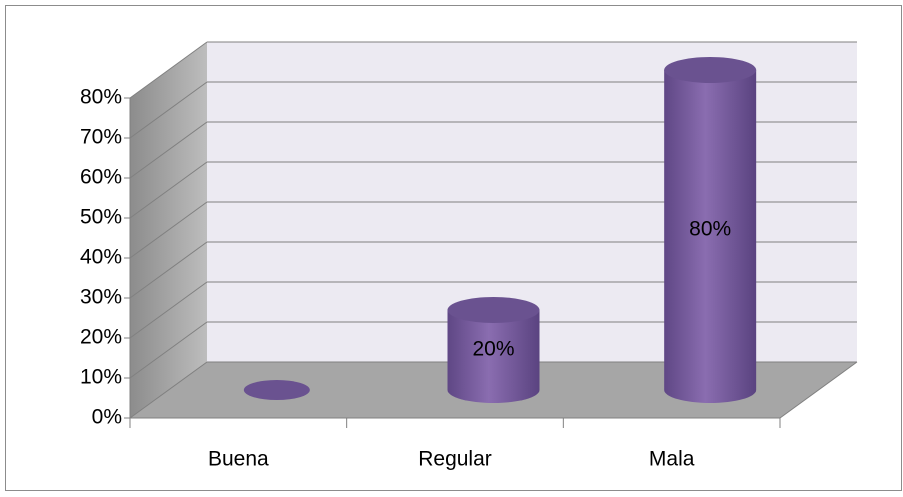 The width and height of the screenshot is (903, 497). What do you see at coordinates (101, 137) in the screenshot?
I see `y-tick-label: 70%` at bounding box center [101, 137].